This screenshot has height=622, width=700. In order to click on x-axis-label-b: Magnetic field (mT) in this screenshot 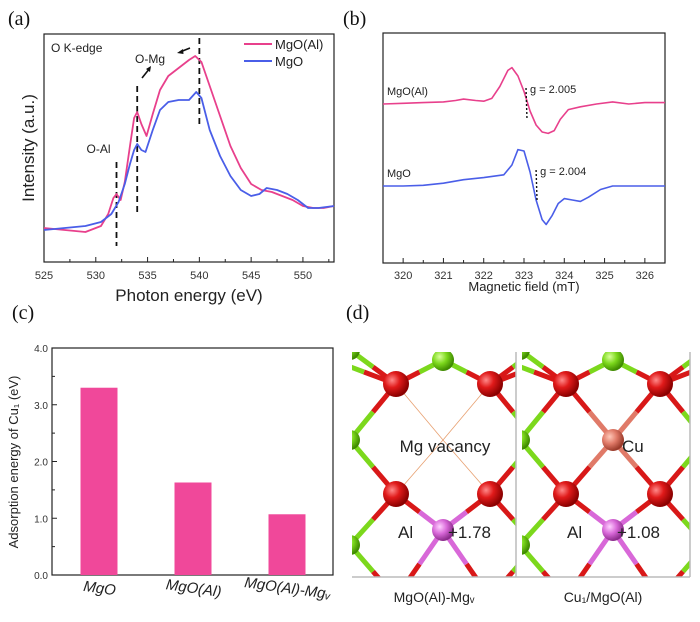, I will do `click(523, 286)`.